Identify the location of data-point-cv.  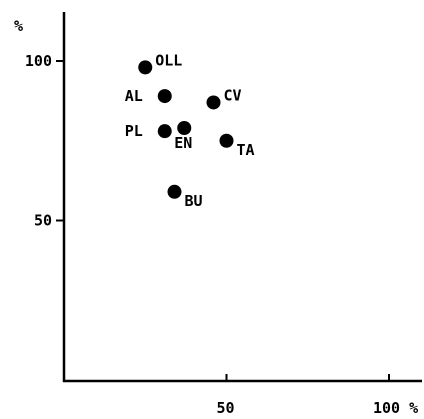
(213, 102).